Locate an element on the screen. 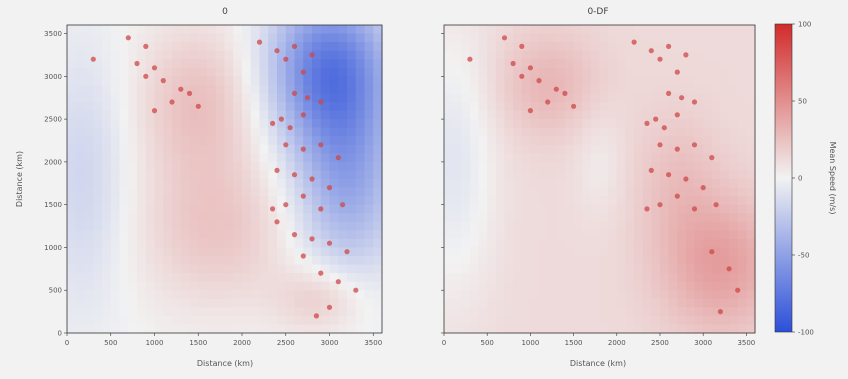 The height and width of the screenshot is (379, 848). x-tick-label: 2000 is located at coordinates (242, 343).